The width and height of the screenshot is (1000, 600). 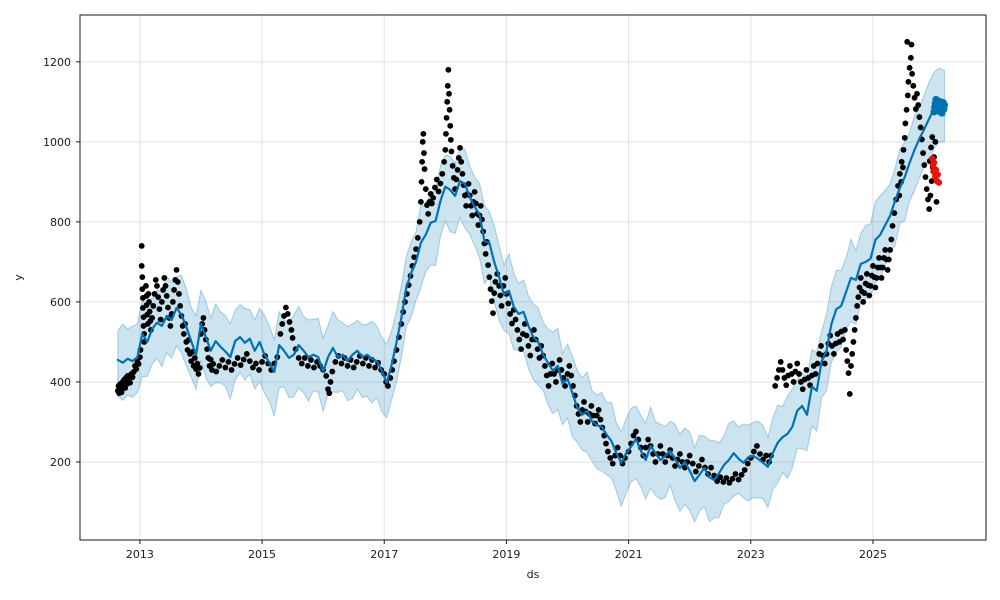 I want to click on x-tick-label: 2019, so click(x=506, y=554).